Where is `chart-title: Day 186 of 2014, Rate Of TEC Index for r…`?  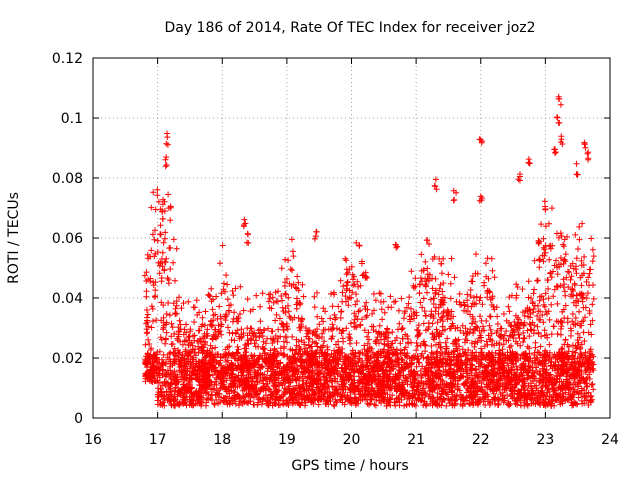
chart-title: Day 186 of 2014, Rate Of TEC Index for r… is located at coordinates (349, 28).